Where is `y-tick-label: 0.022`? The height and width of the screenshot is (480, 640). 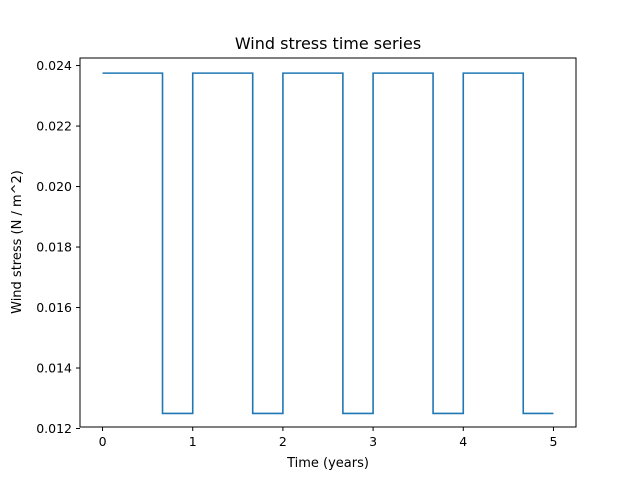 y-tick-label: 0.022 is located at coordinates (54, 126).